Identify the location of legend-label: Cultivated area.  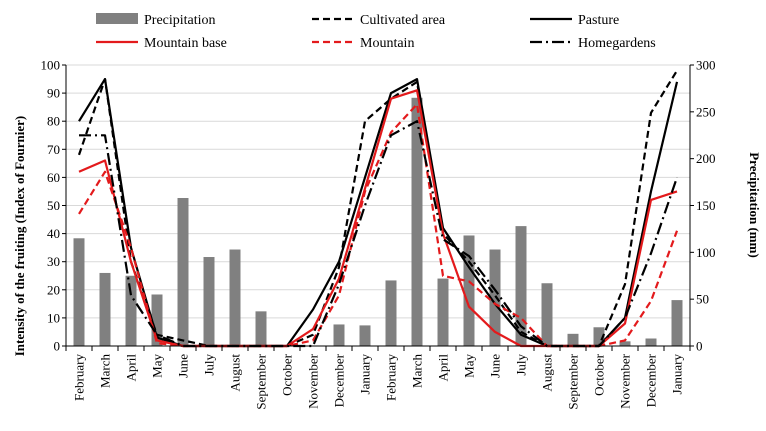
(403, 20).